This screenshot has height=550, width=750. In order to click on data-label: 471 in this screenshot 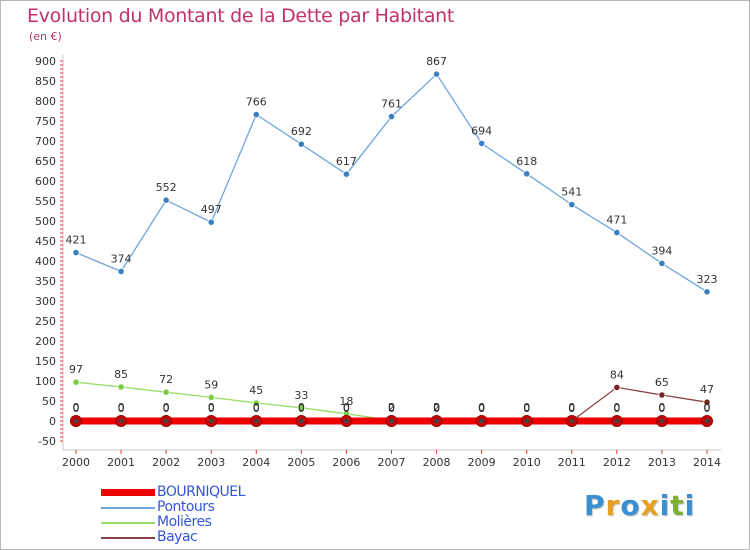, I will do `click(616, 220)`.